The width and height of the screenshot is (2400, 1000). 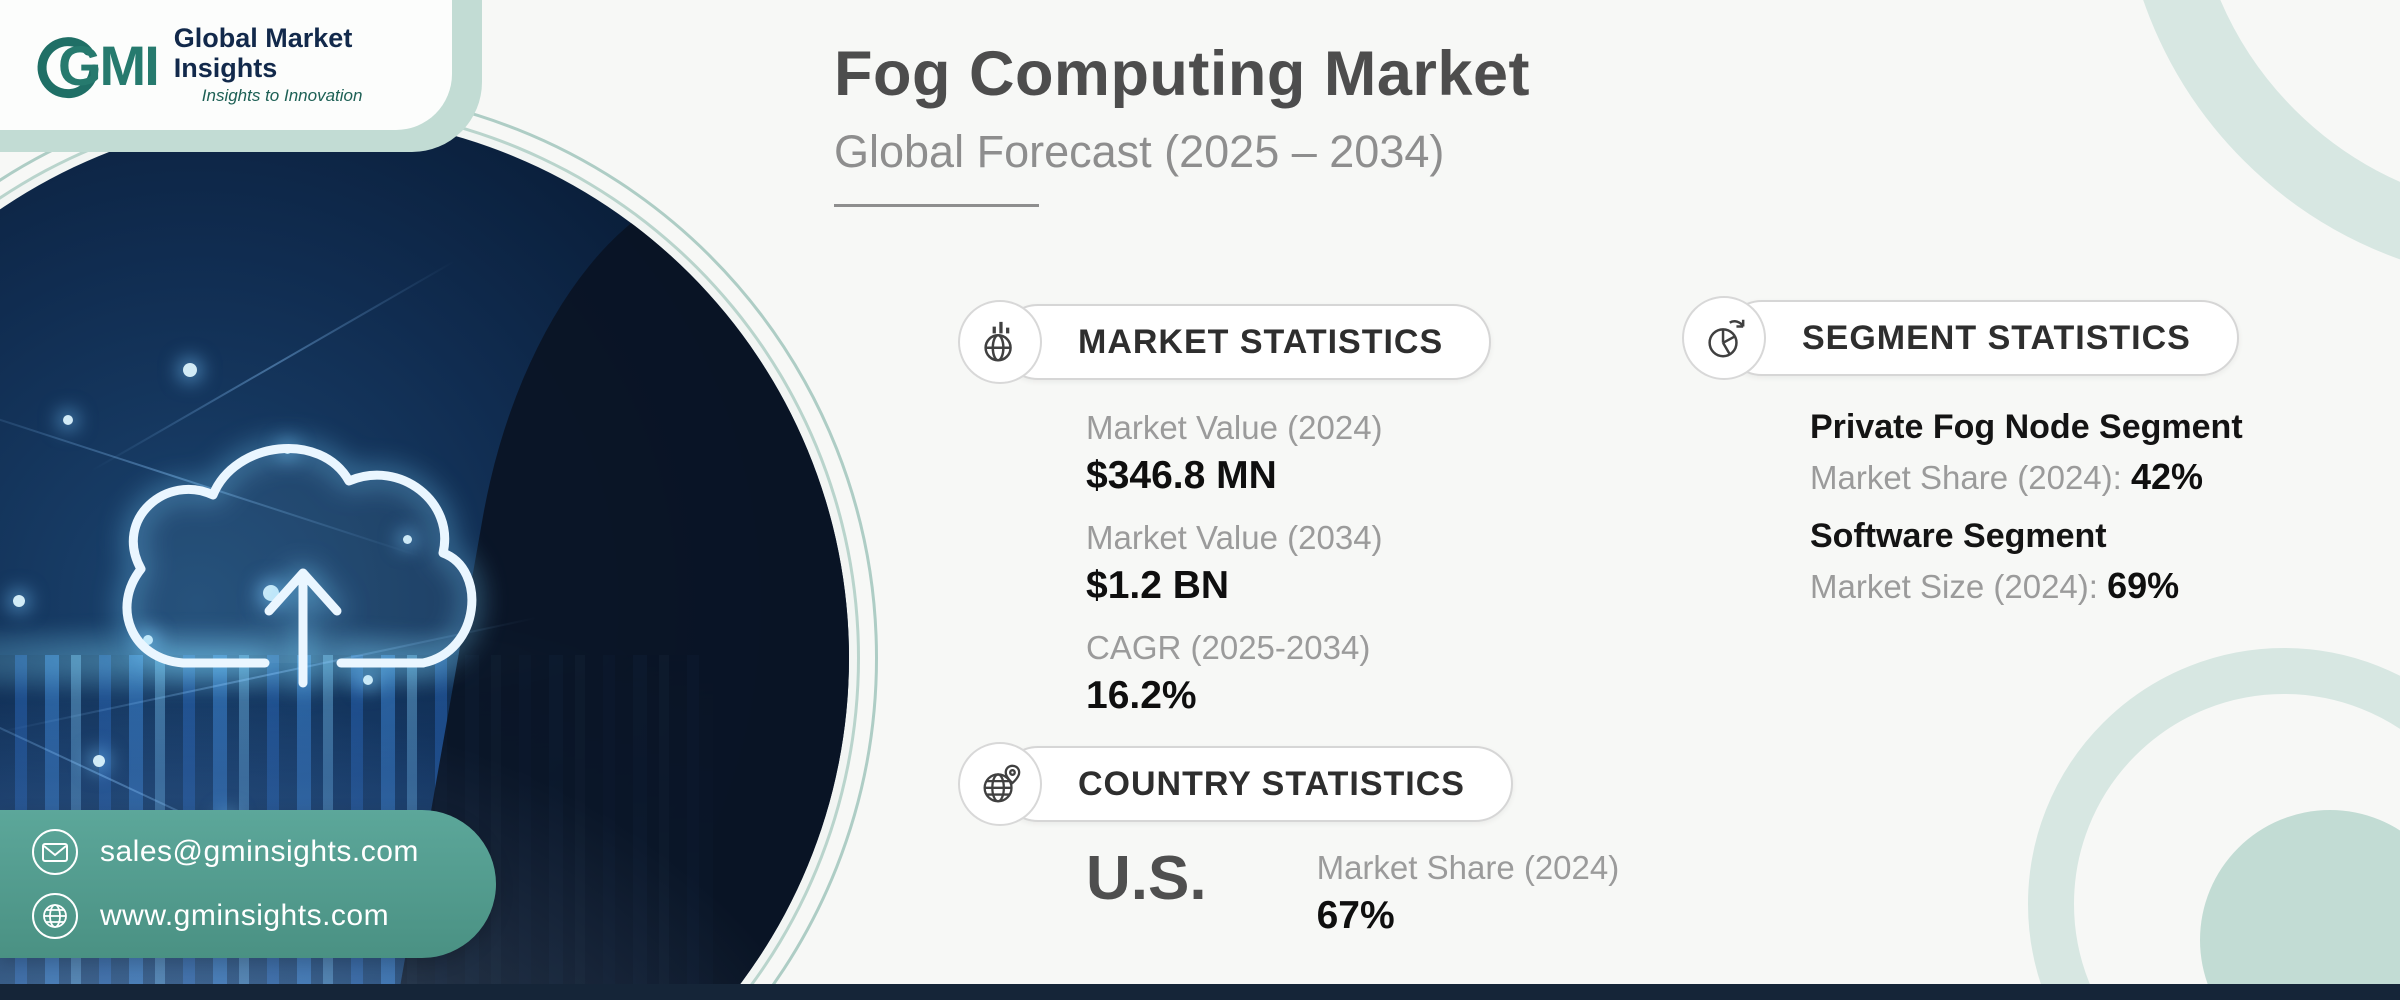 What do you see at coordinates (109, 65) in the screenshot?
I see `gmi-letters: GMI` at bounding box center [109, 65].